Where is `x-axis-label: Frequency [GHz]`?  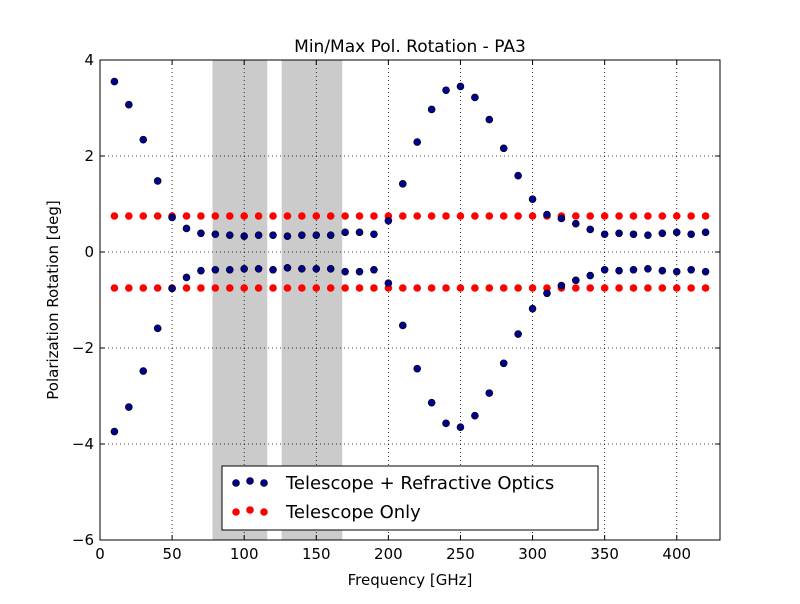 x-axis-label: Frequency [GHz] is located at coordinates (410, 580).